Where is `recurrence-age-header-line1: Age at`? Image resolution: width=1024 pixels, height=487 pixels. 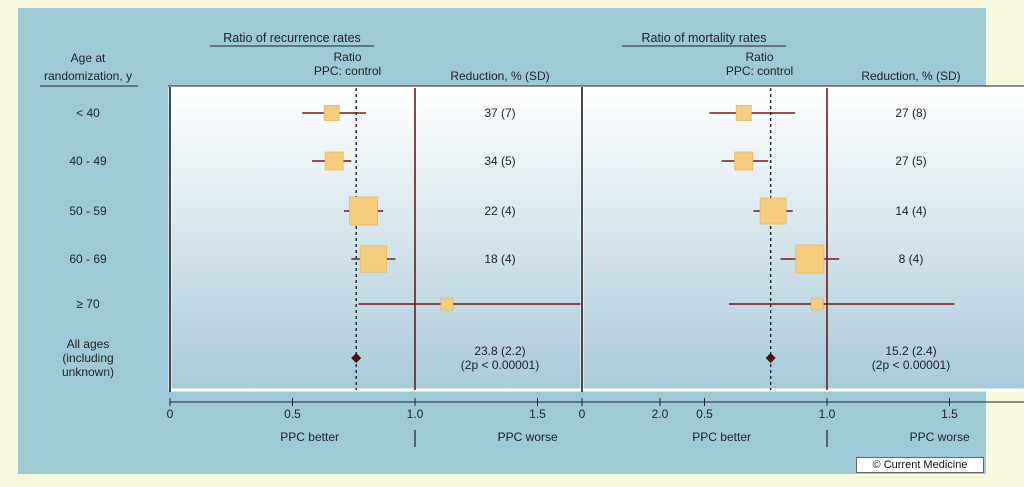 recurrence-age-header-line1: Age at is located at coordinates (88, 58).